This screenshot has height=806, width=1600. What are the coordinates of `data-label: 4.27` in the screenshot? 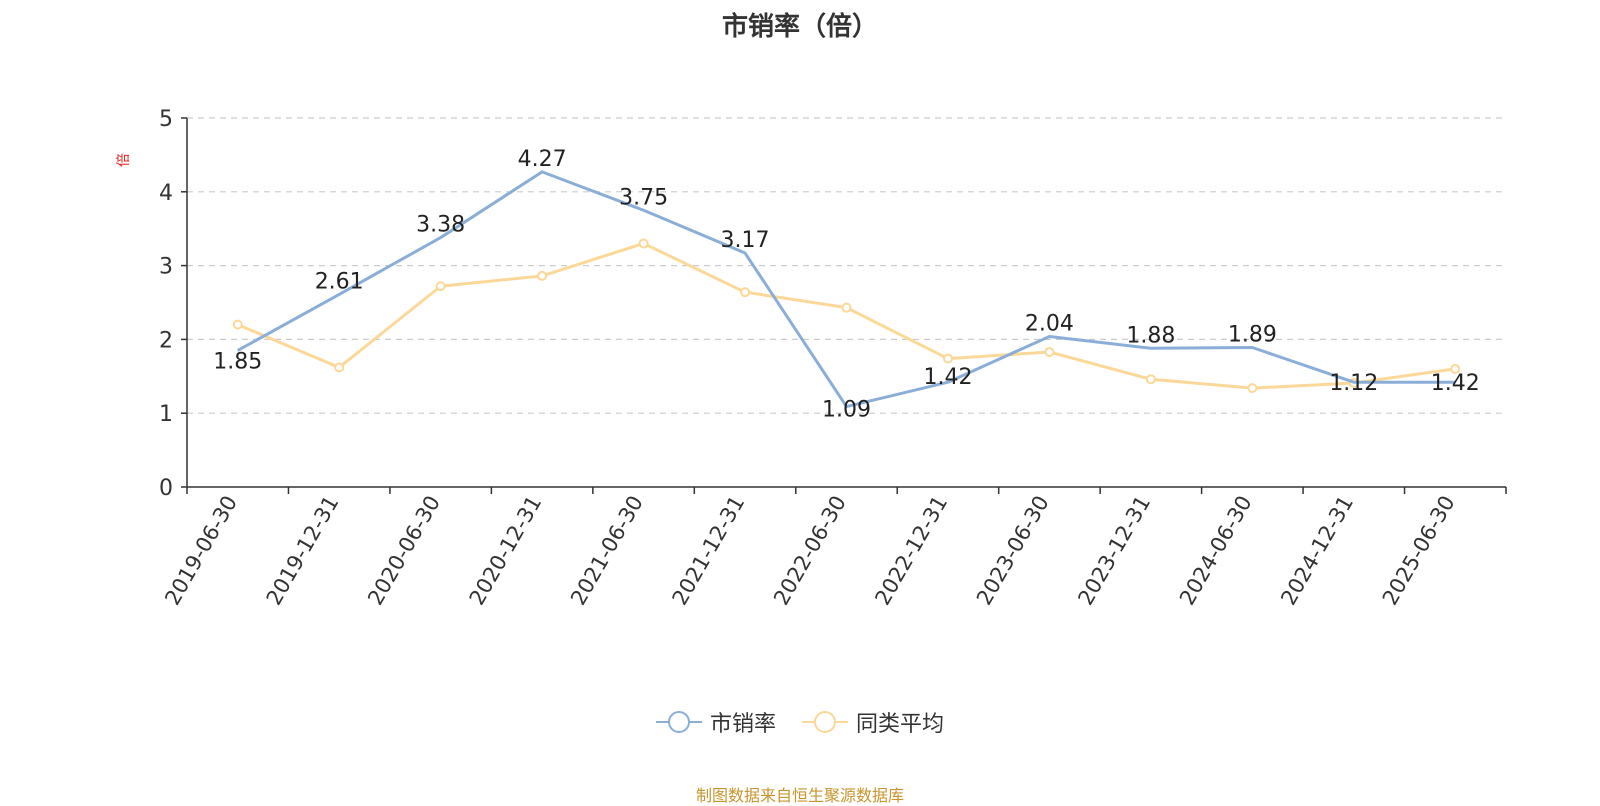 It's located at (542, 159).